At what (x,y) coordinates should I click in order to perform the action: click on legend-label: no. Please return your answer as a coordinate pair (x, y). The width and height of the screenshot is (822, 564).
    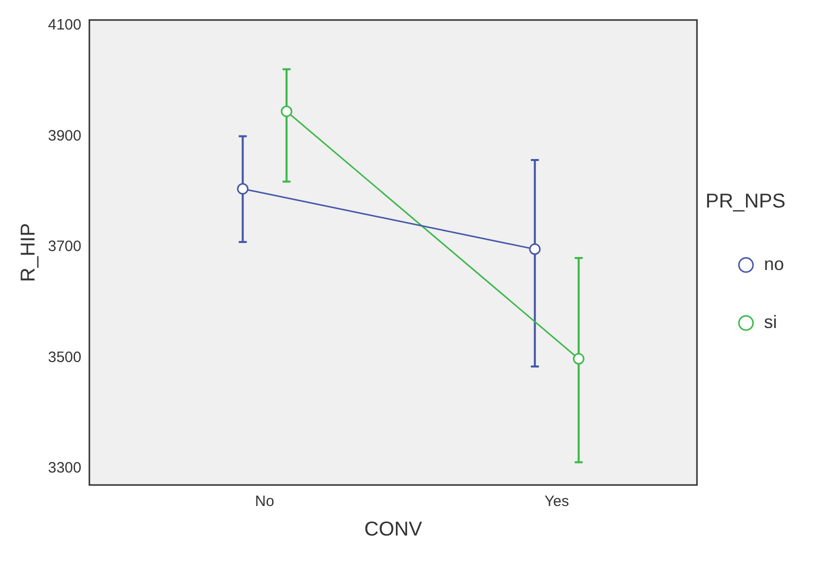
    Looking at the image, I should click on (774, 264).